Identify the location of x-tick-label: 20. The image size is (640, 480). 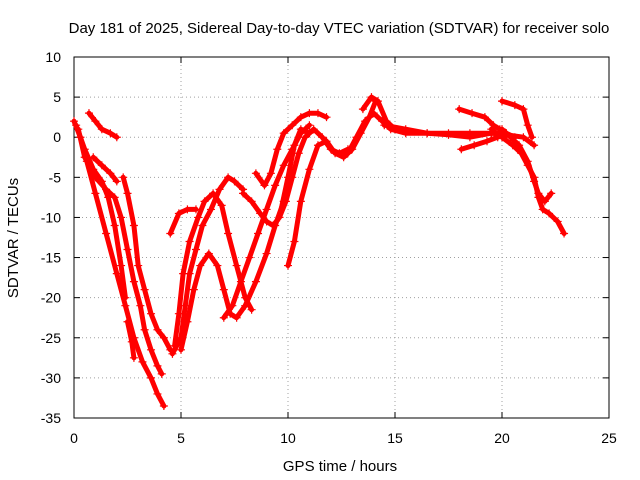
(502, 438).